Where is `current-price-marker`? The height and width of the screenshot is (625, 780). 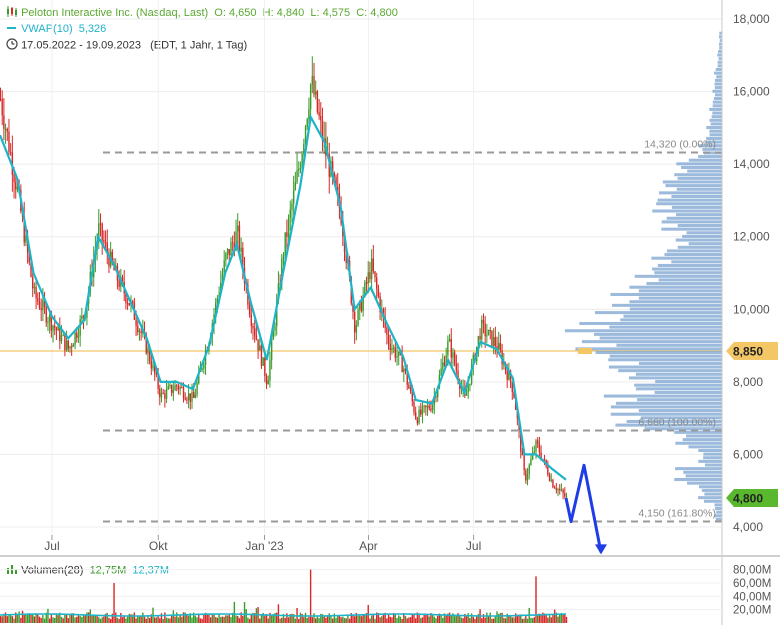 current-price-marker is located at coordinates (585, 351).